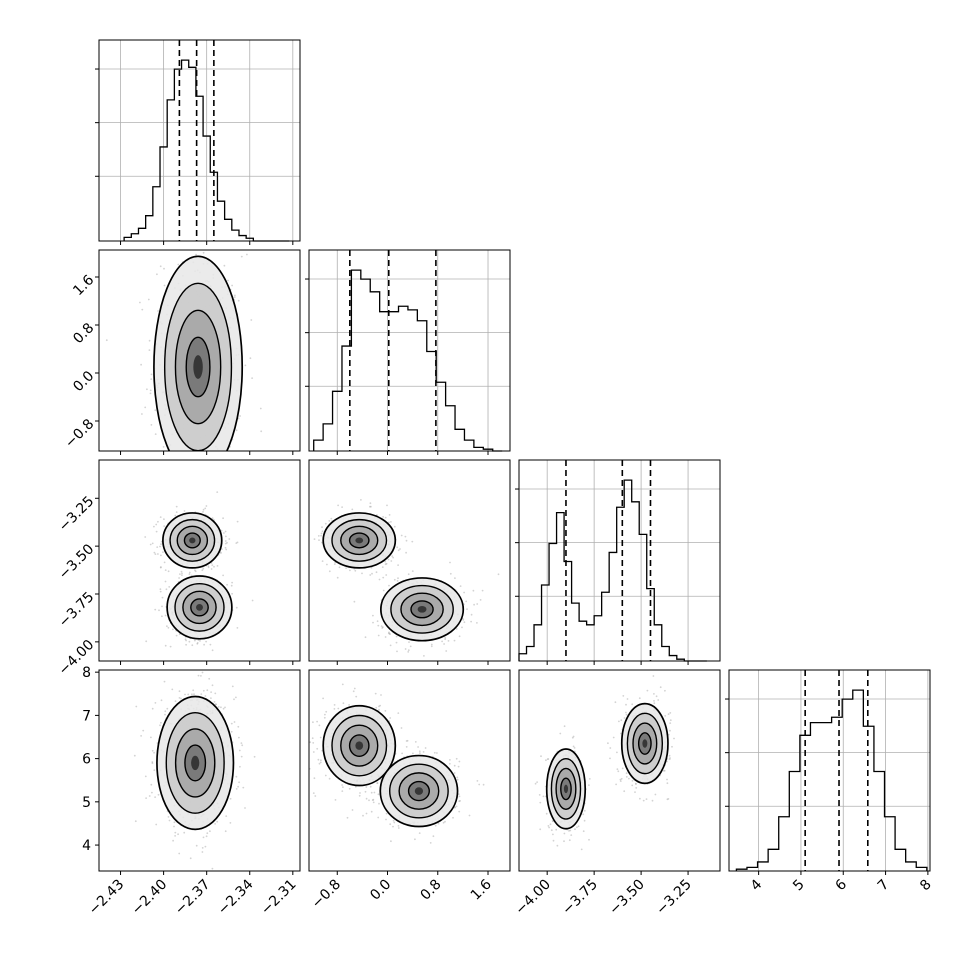 The width and height of the screenshot is (970, 970). What do you see at coordinates (481, 889) in the screenshot?
I see `x-tick-label: 1.6` at bounding box center [481, 889].